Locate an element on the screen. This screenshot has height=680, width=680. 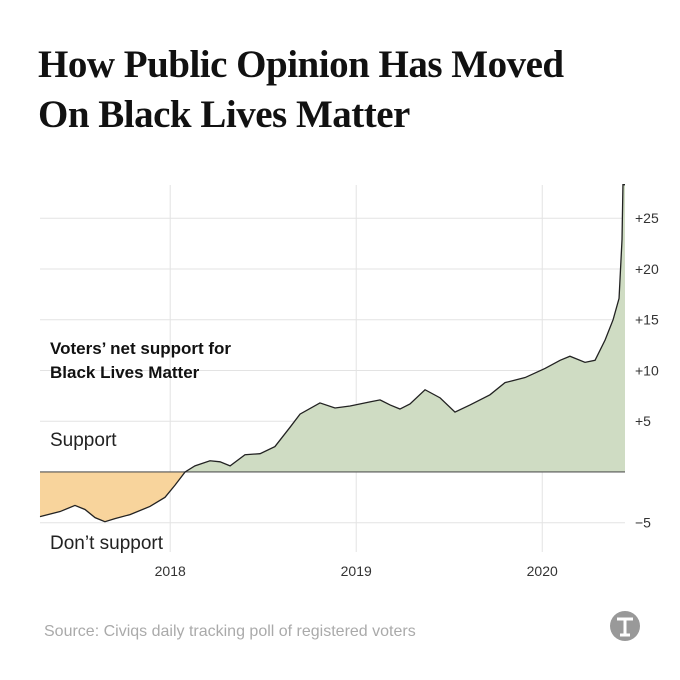
y-tick-label: +15 is located at coordinates (647, 320).